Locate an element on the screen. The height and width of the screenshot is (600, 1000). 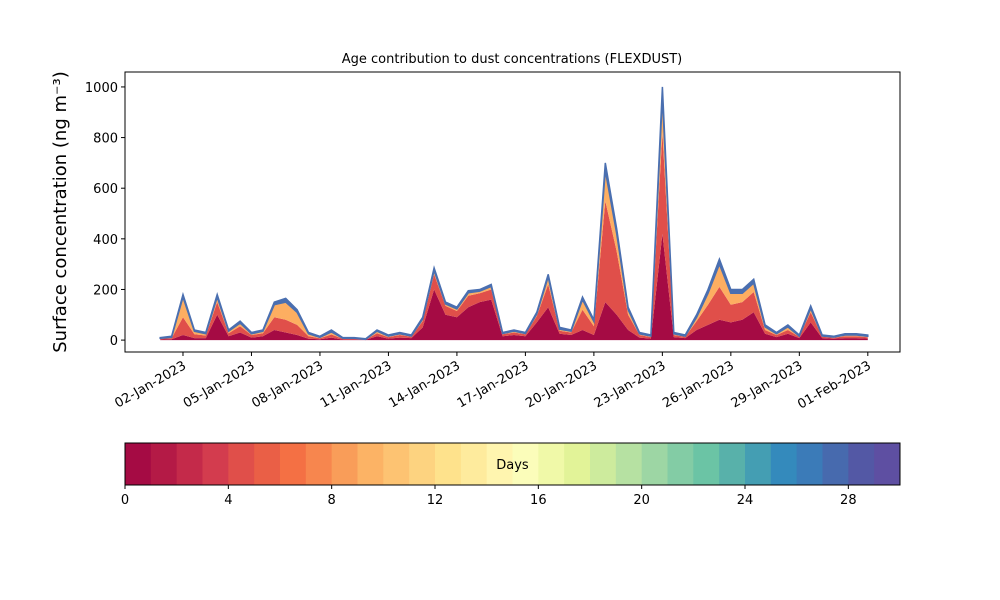
colorbar-tick-label: 4 is located at coordinates (228, 500).